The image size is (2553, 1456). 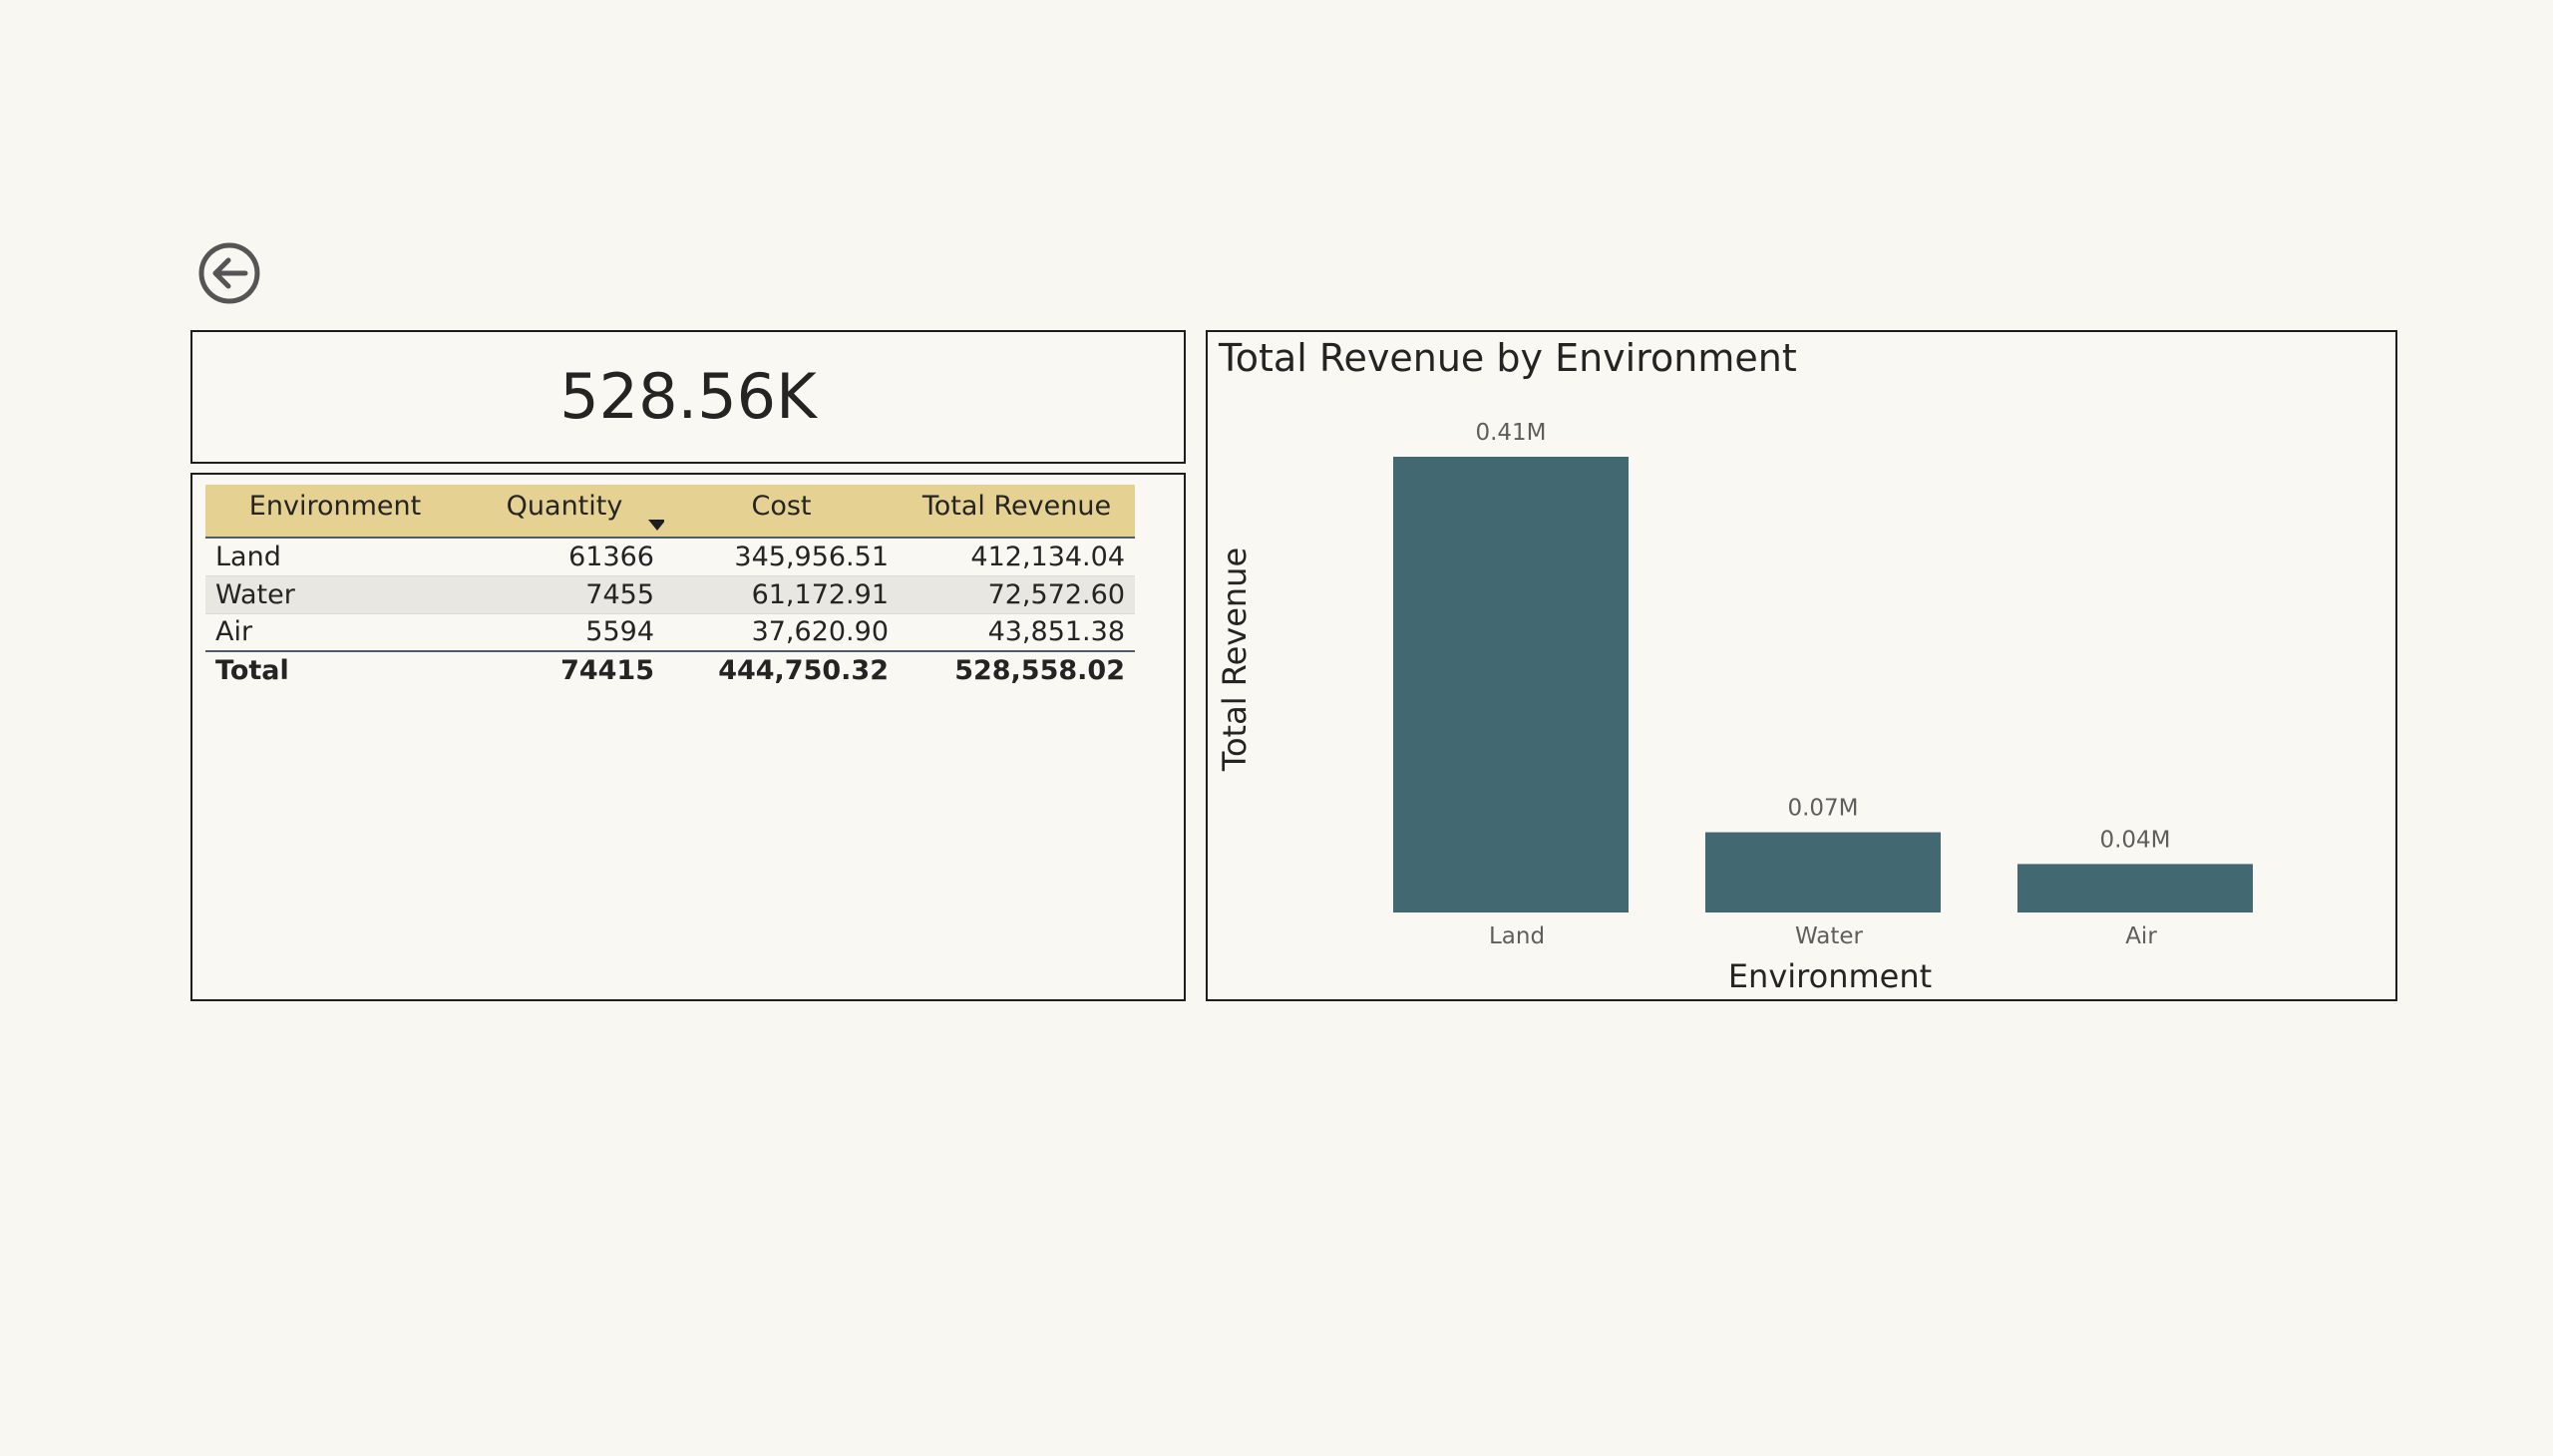 I want to click on y-axis-title: Total Revenue, so click(x=1235, y=659).